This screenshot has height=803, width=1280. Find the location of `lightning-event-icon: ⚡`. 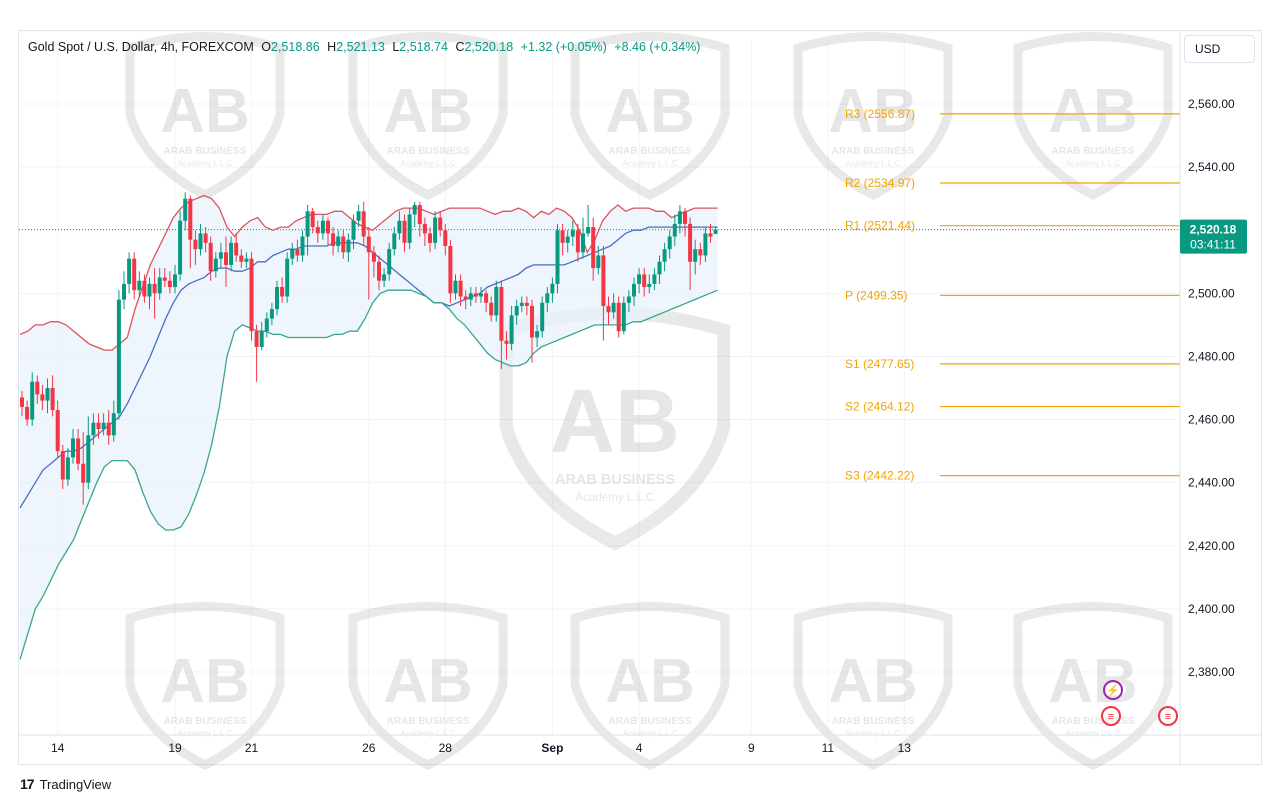

lightning-event-icon: ⚡ is located at coordinates (1113, 690).